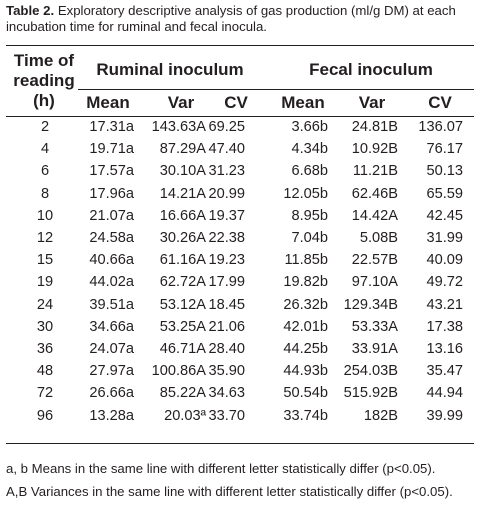 The width and height of the screenshot is (481, 522). Describe the element at coordinates (444, 304) in the screenshot. I see `value-cell: 43.21` at that location.